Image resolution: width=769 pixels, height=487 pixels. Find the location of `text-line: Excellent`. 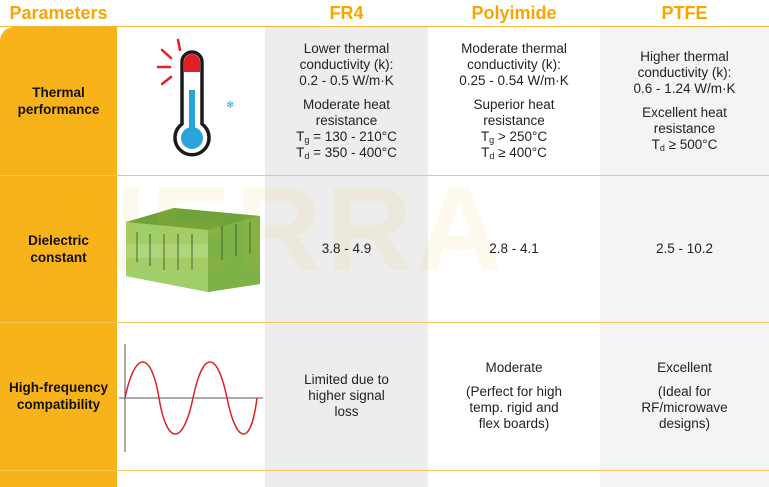

text-line: Excellent is located at coordinates (684, 367).